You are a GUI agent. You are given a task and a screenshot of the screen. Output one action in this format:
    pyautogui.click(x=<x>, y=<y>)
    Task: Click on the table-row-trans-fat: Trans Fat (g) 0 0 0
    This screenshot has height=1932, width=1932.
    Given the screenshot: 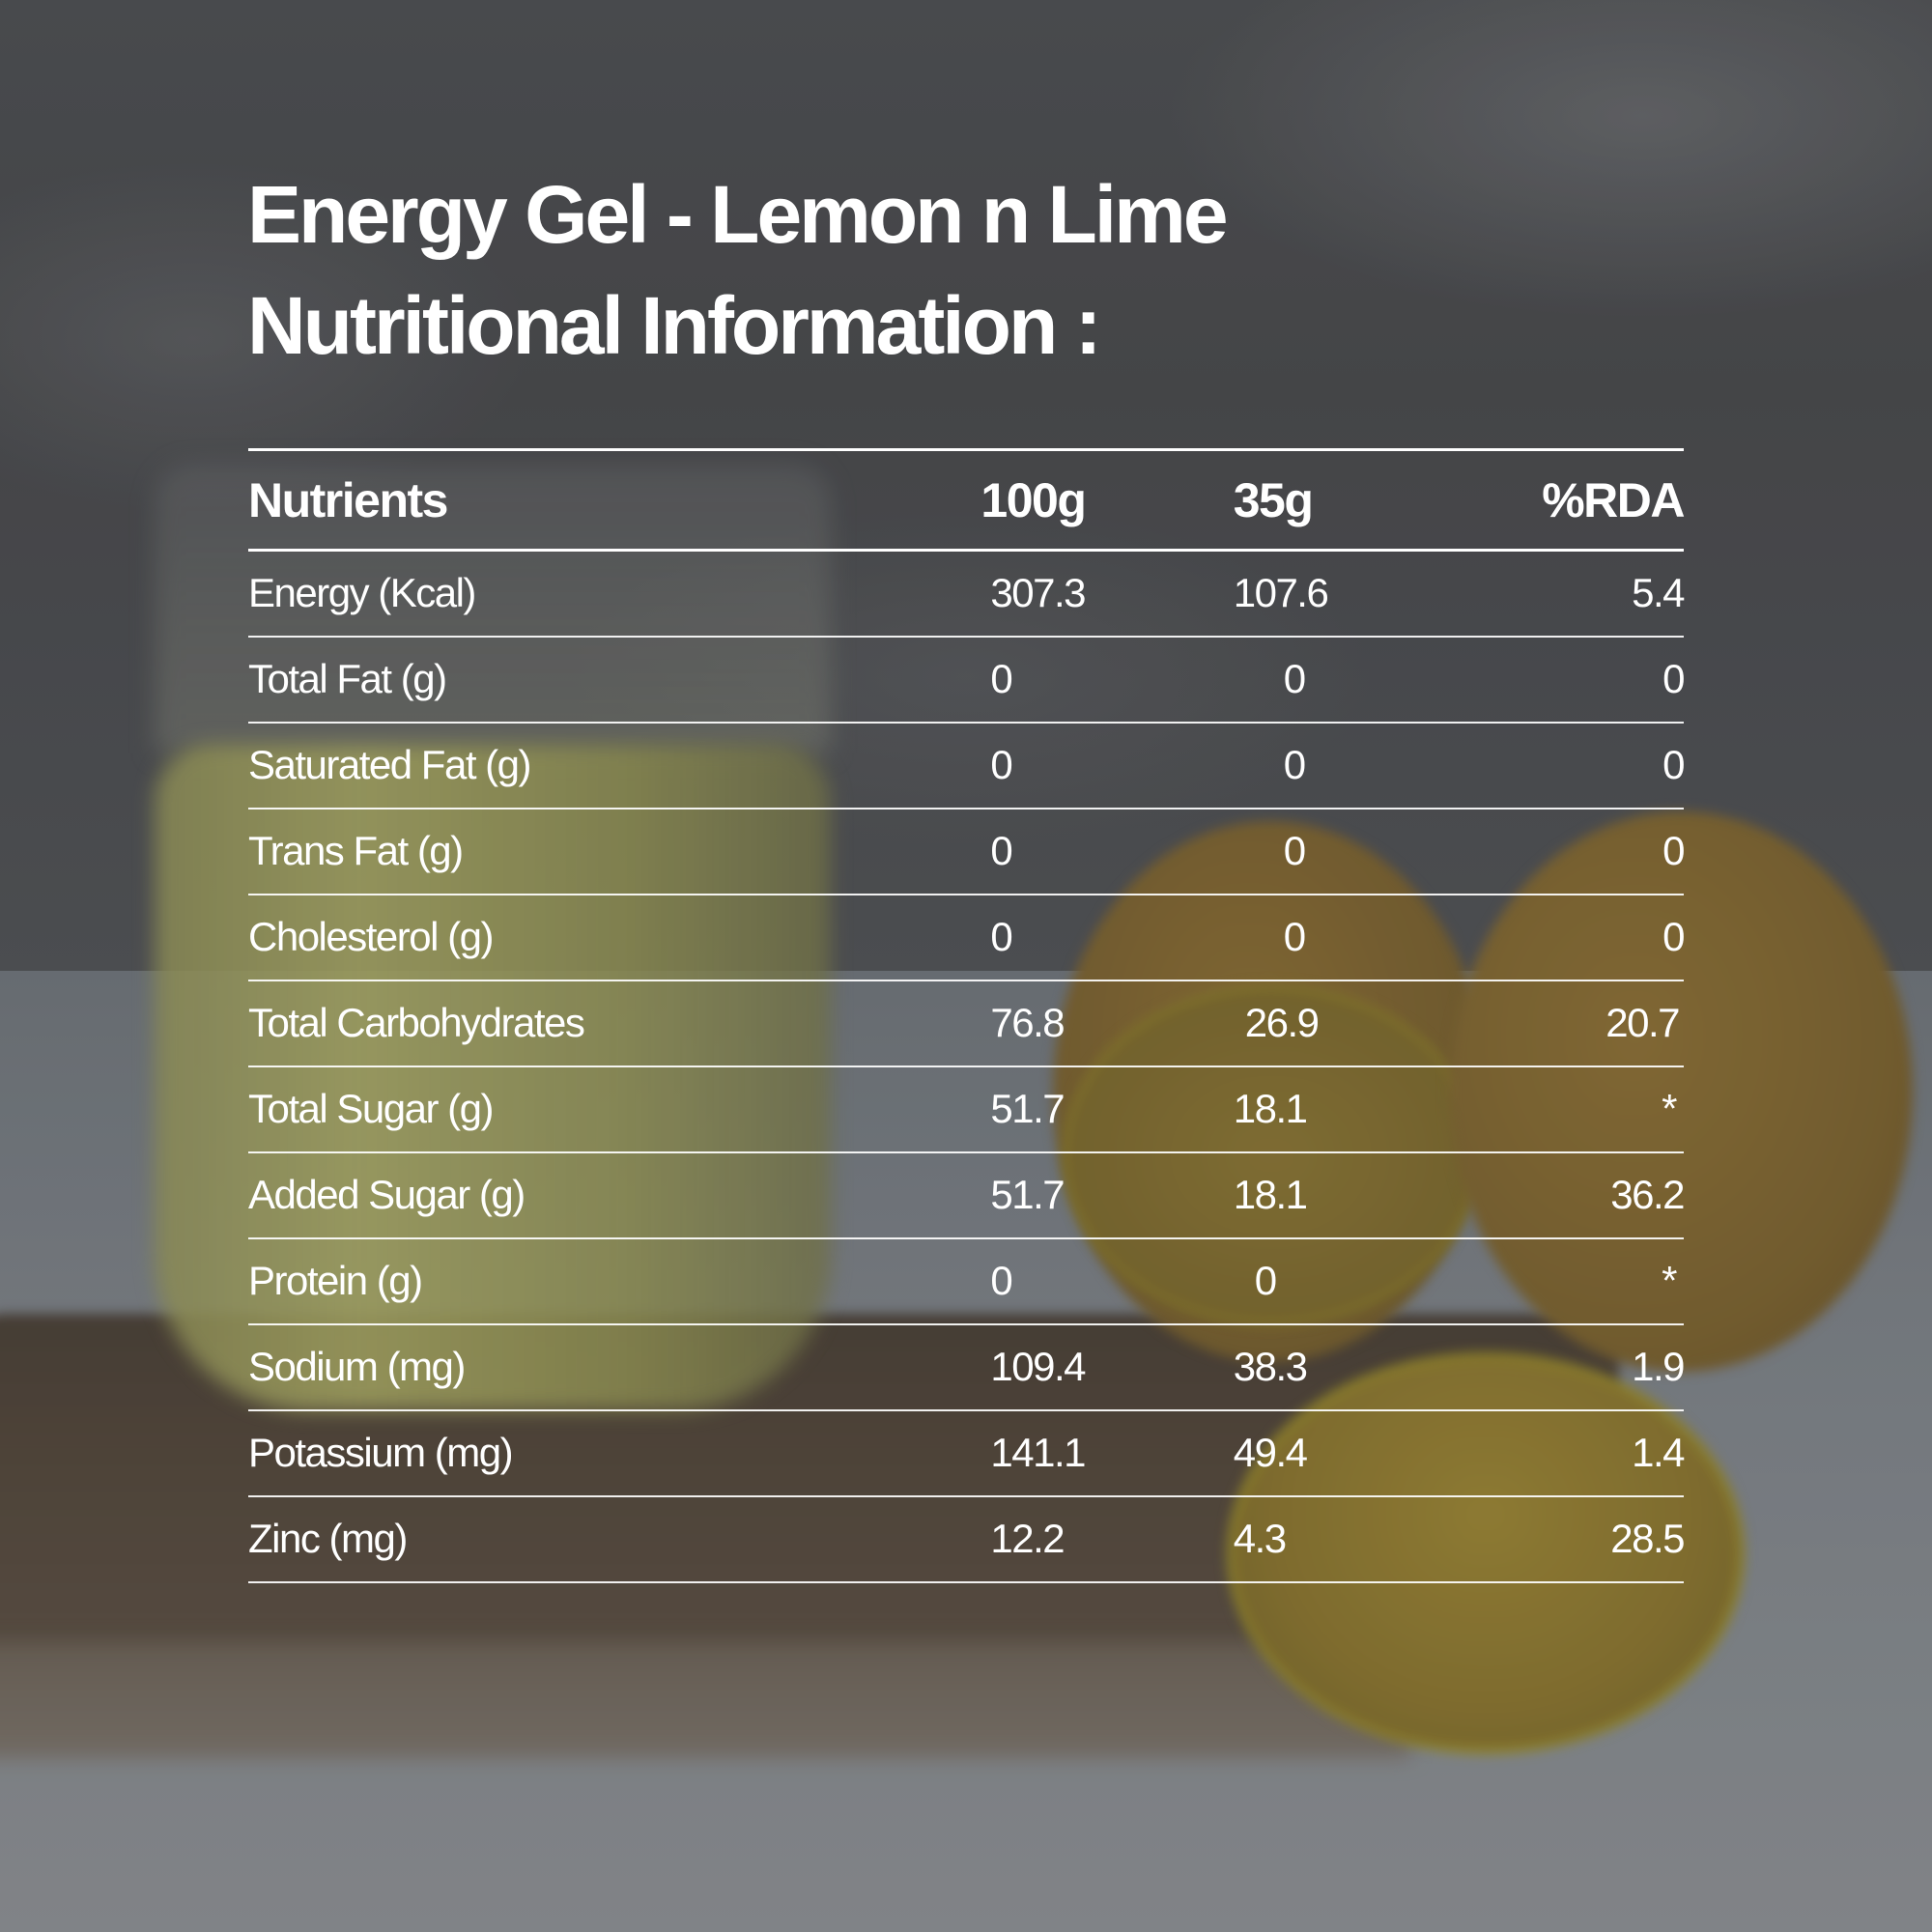 What is the action you would take?
    pyautogui.click(x=967, y=852)
    